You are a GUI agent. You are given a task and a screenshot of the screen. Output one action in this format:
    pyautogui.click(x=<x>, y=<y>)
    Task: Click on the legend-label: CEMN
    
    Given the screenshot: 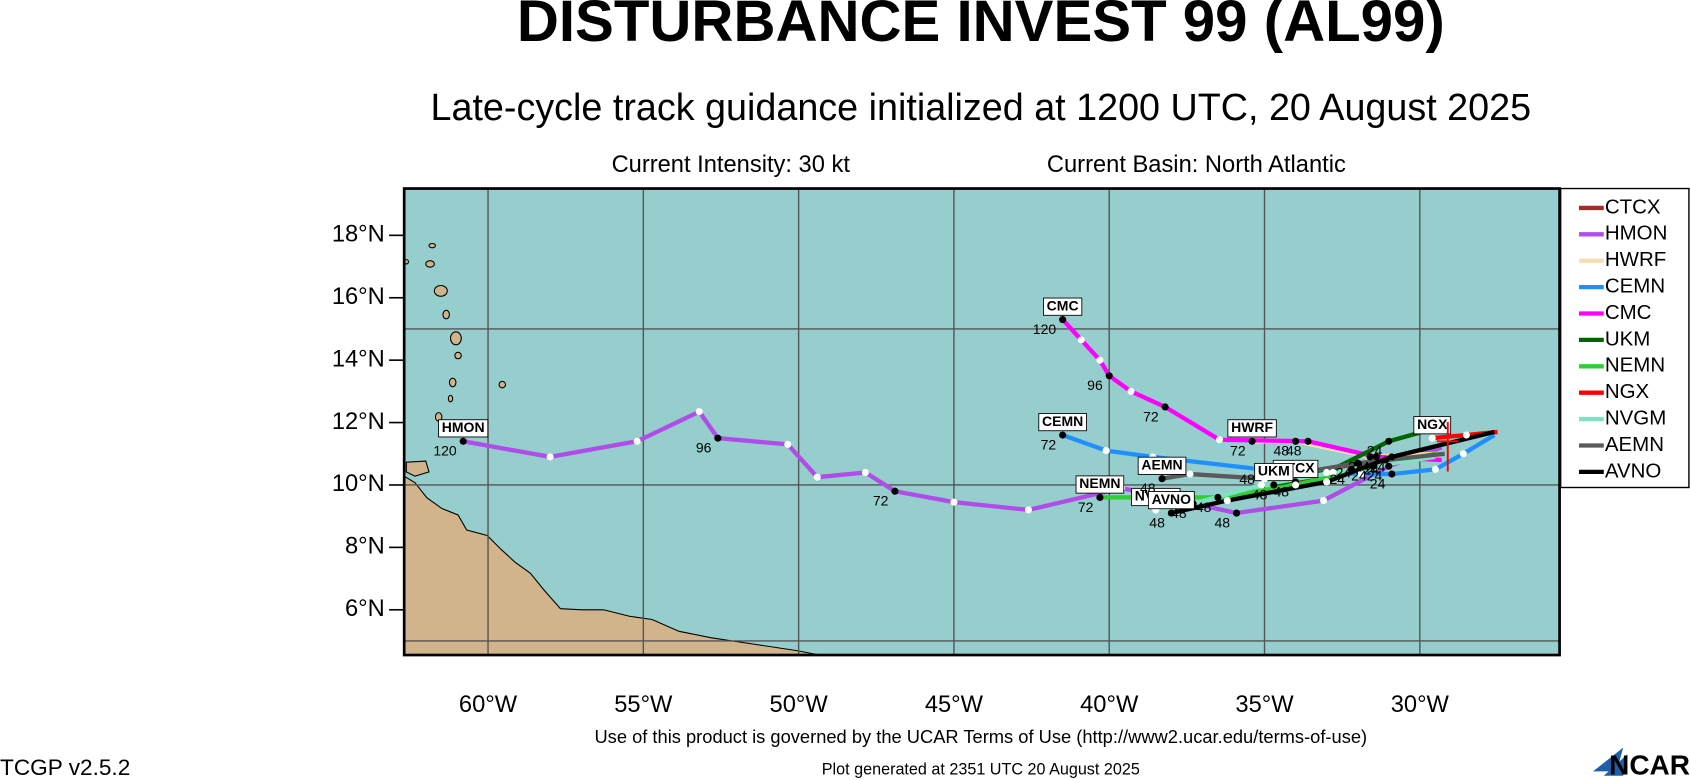 What is the action you would take?
    pyautogui.click(x=1635, y=286)
    